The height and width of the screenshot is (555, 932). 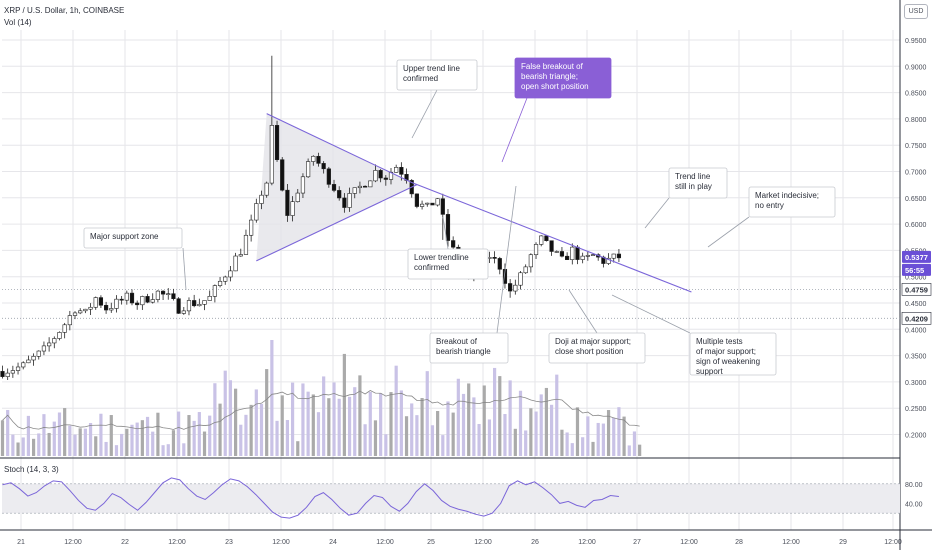 What do you see at coordinates (441, 257) in the screenshot?
I see `callout-lower-trend-text: Lower trendline` at bounding box center [441, 257].